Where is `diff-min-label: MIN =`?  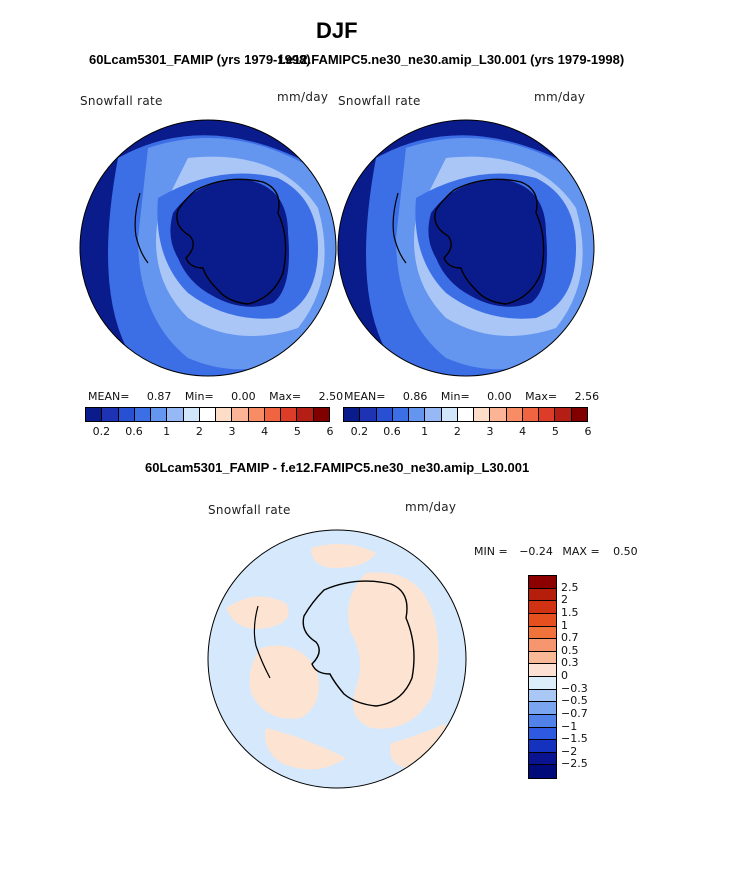 diff-min-label: MIN = is located at coordinates (491, 551).